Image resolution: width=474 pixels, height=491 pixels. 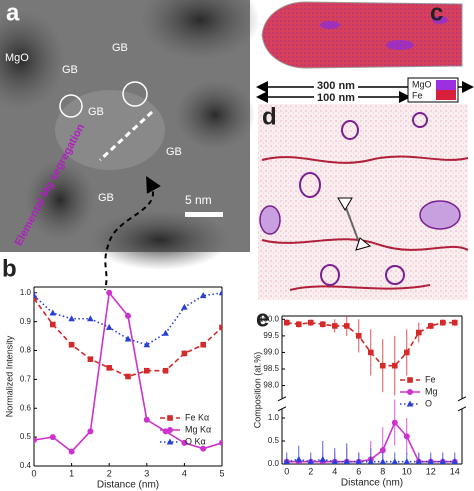 What do you see at coordinates (336, 98) in the screenshot?
I see `scale-bar-label: 100 nm` at bounding box center [336, 98].